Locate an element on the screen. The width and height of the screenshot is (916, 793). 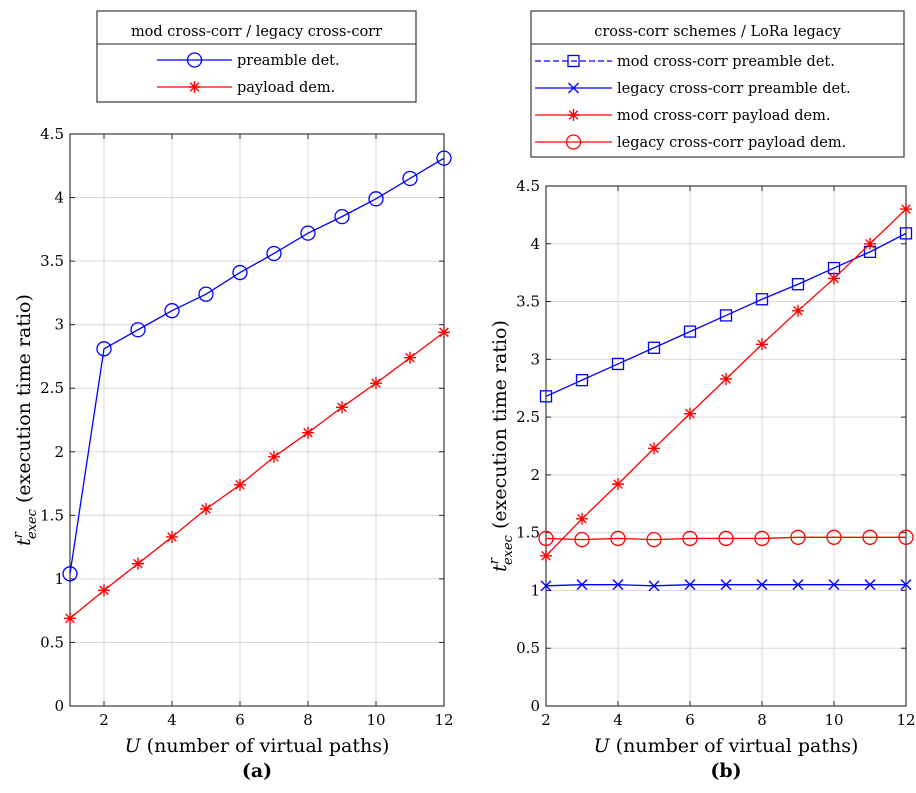
x-tick-label: 10 is located at coordinates (833, 720).